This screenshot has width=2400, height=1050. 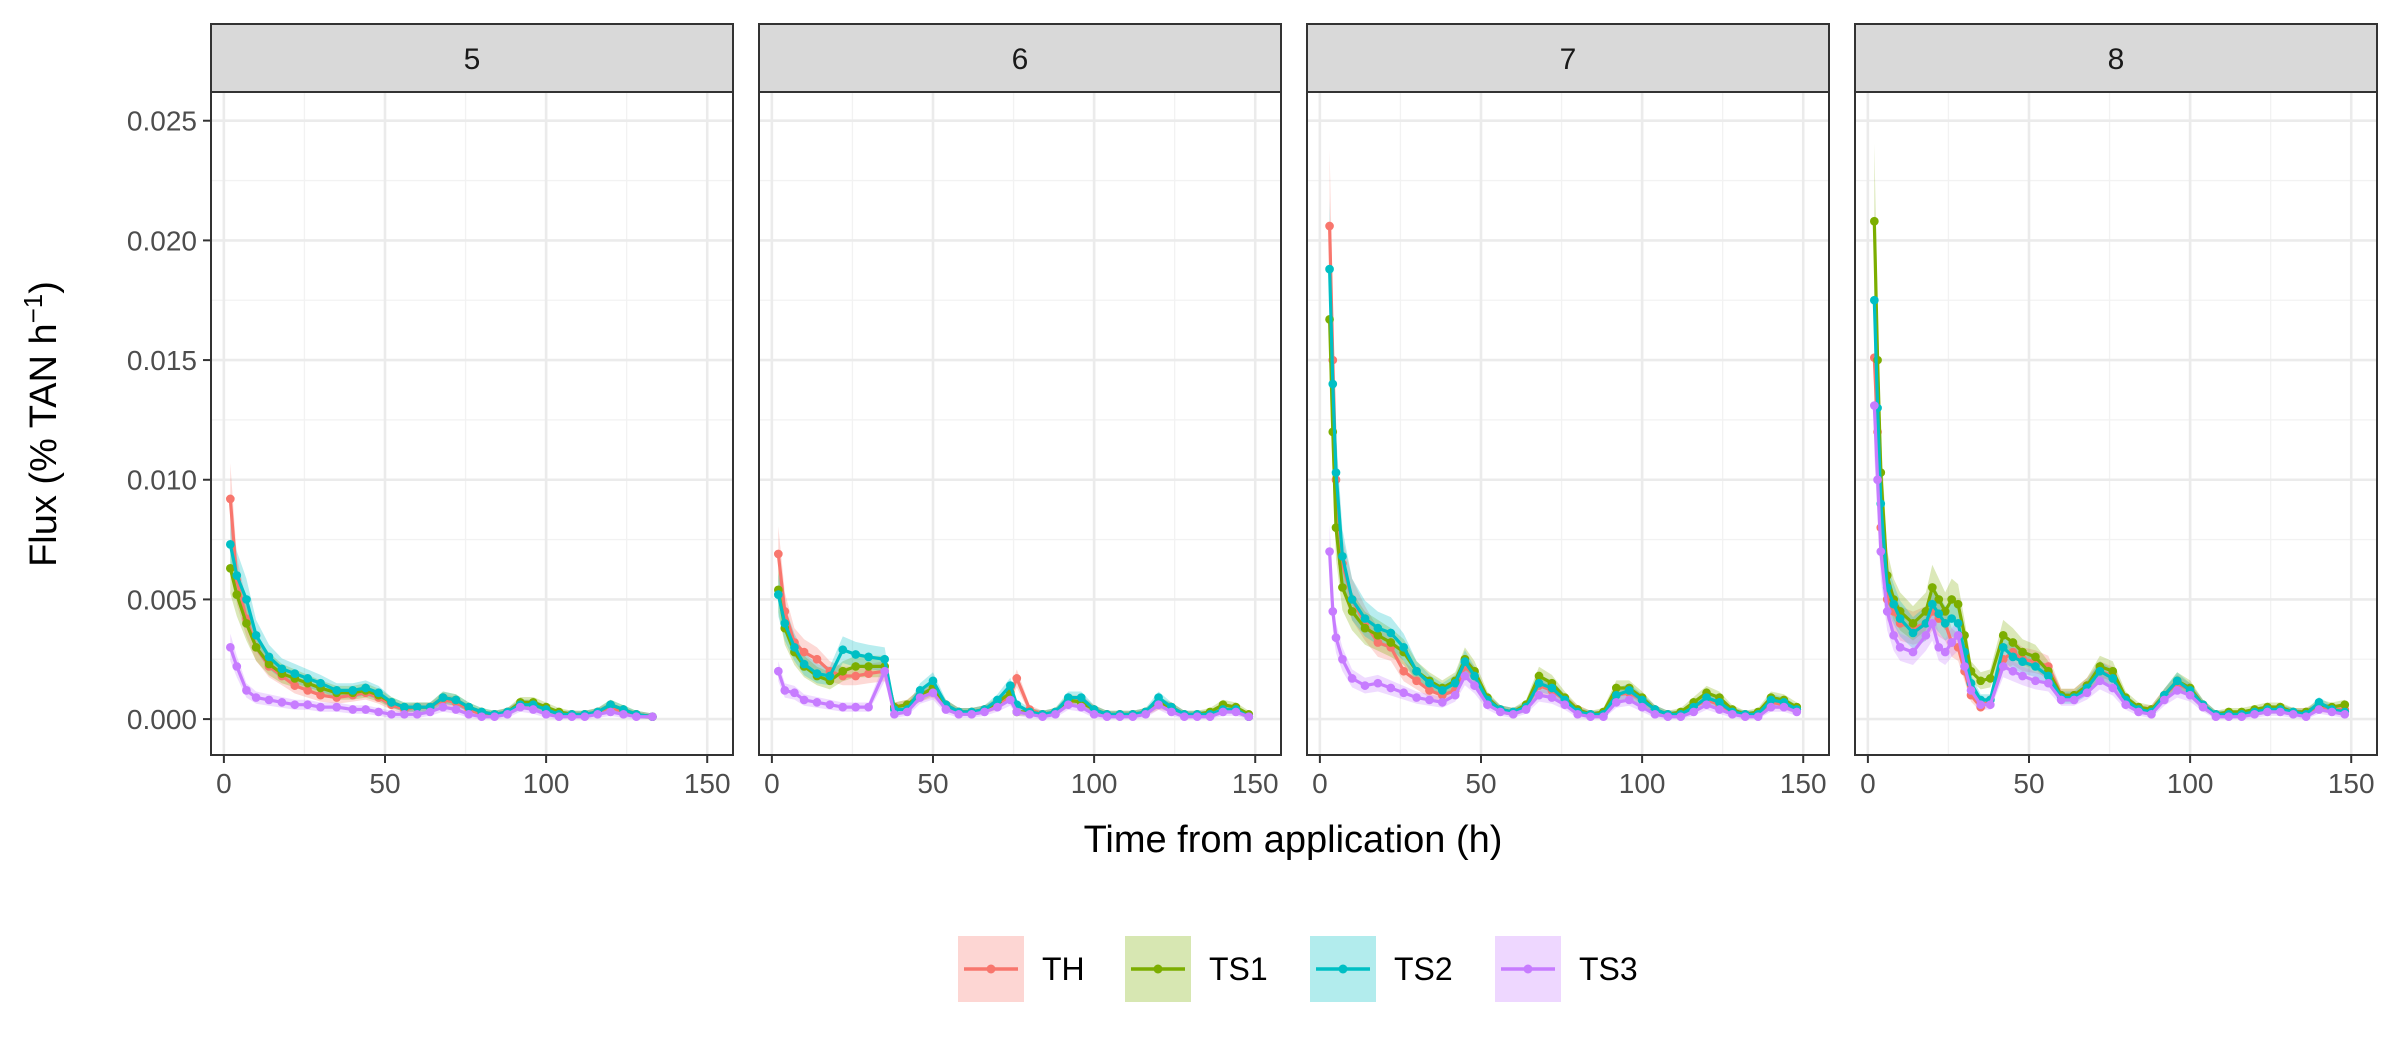 I want to click on y-tick-label: 0.005, so click(x=162, y=599).